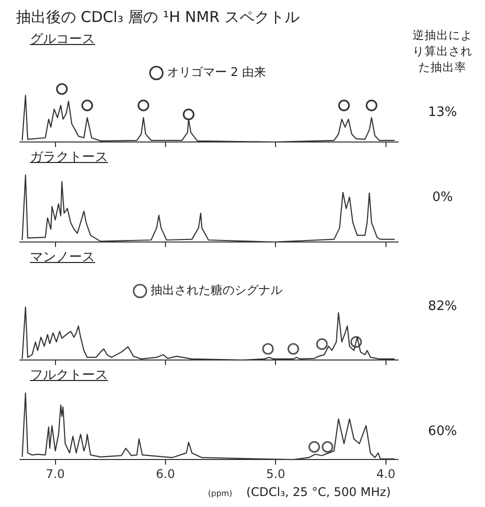 This screenshot has width=485, height=507. What do you see at coordinates (55, 473) in the screenshot?
I see `x-tick-label: 7.0` at bounding box center [55, 473].